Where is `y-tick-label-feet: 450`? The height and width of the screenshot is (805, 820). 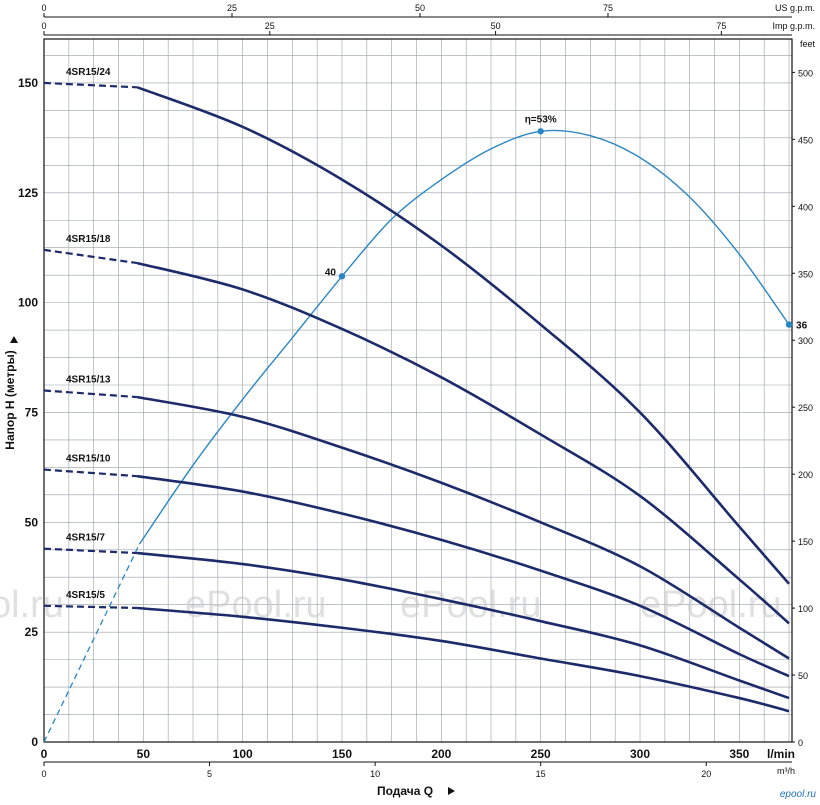 y-tick-label-feet: 450 is located at coordinates (805, 140).